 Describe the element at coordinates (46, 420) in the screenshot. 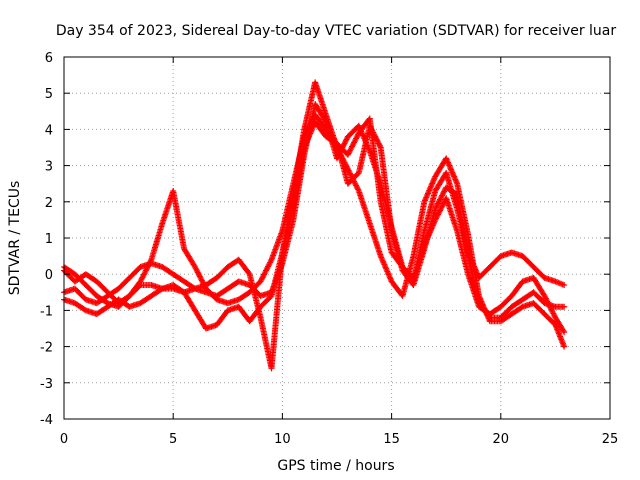

I see `y-tick-label: -4` at that location.